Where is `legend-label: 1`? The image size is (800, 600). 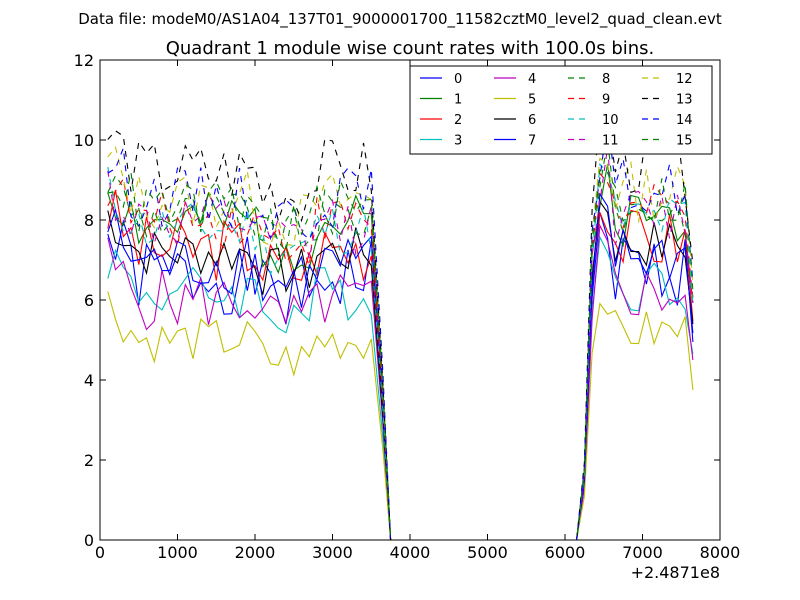
legend-label: 1 is located at coordinates (458, 100).